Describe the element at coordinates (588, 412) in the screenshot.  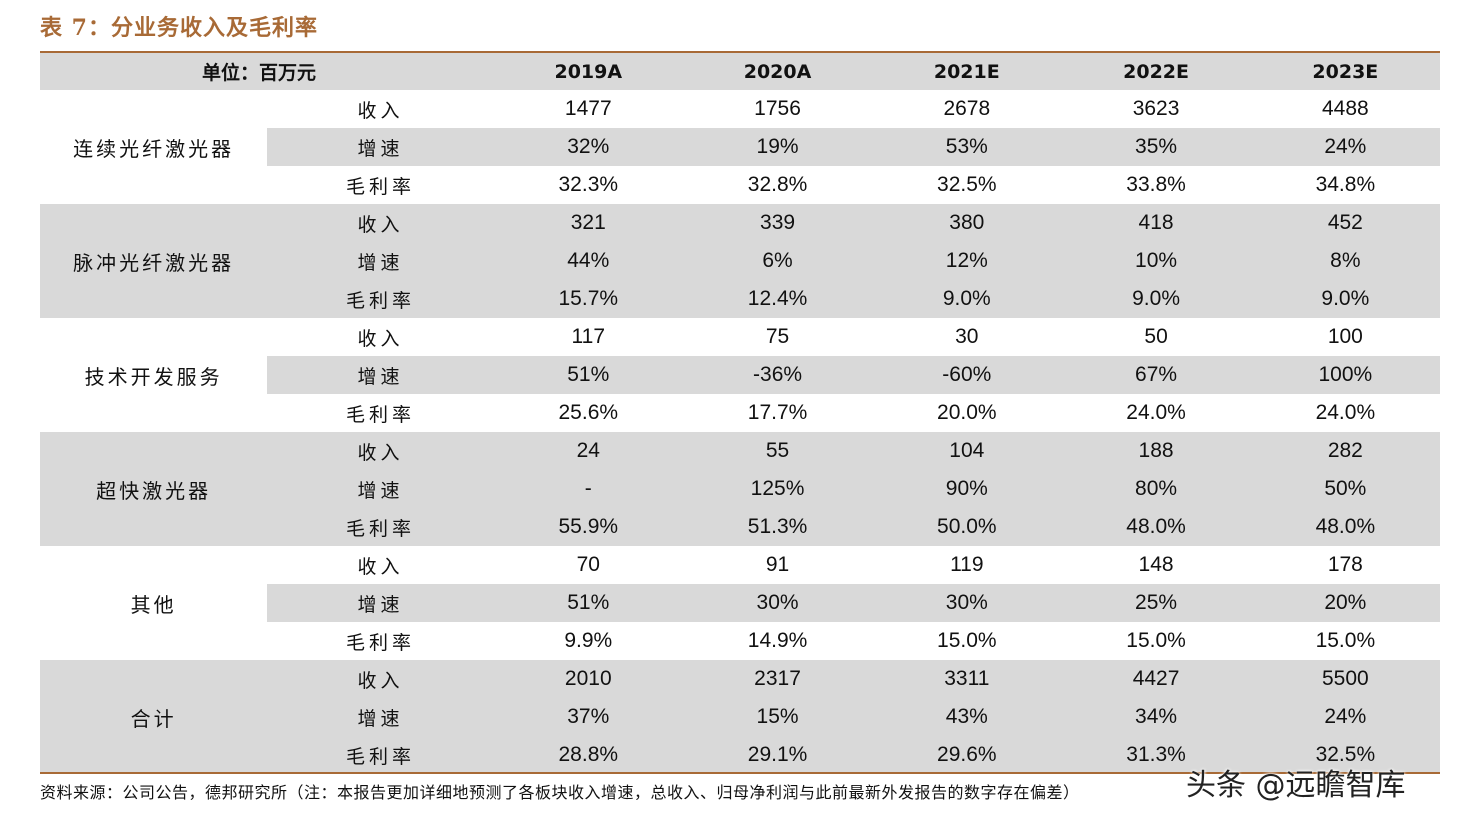
I see `value-cell: 25.6%` at that location.